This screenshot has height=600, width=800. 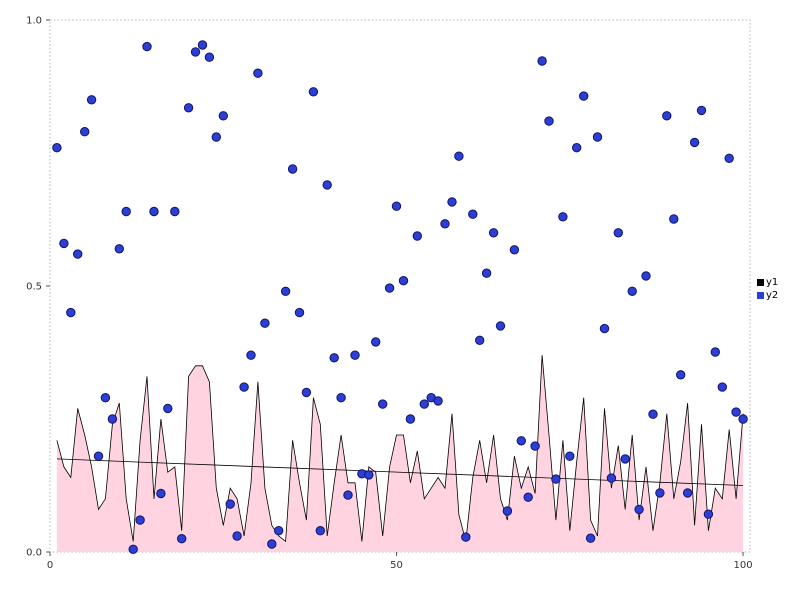 I want to click on svg-text: 0.0, so click(x=34, y=553).